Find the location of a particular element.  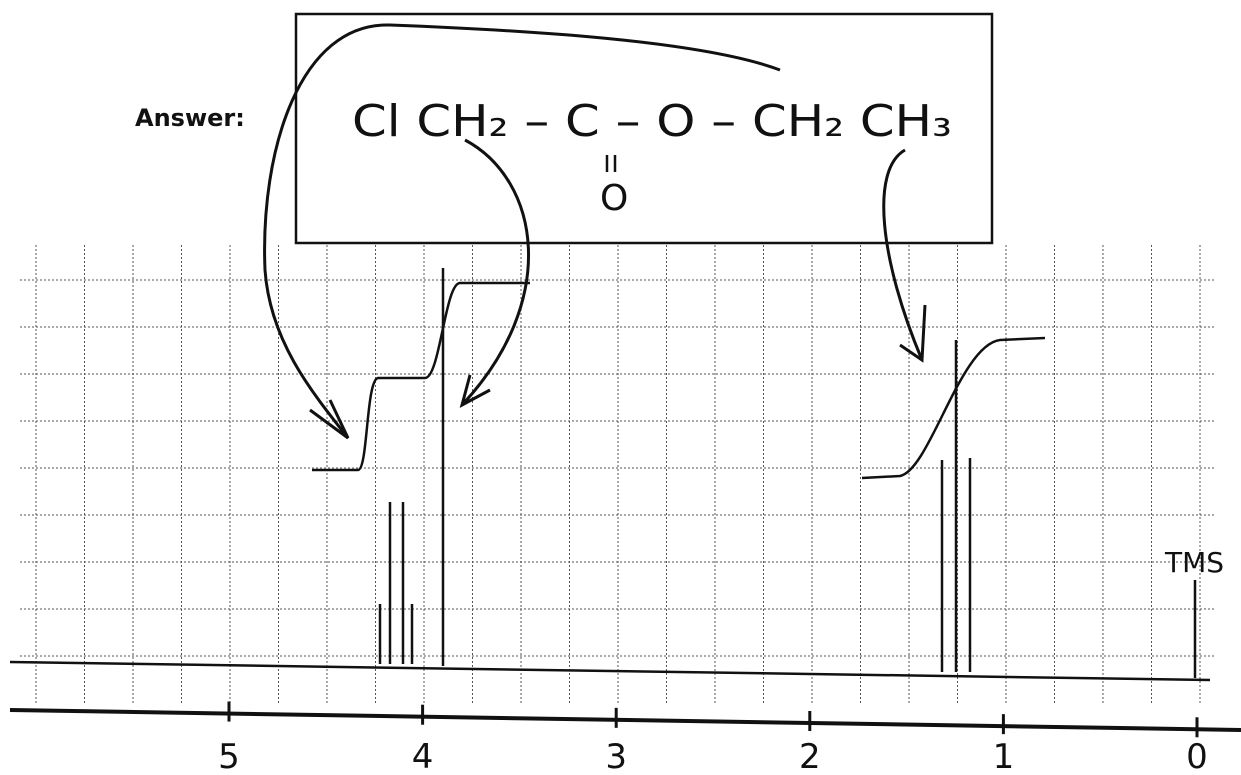

answer-label: Answer: is located at coordinates (190, 118).